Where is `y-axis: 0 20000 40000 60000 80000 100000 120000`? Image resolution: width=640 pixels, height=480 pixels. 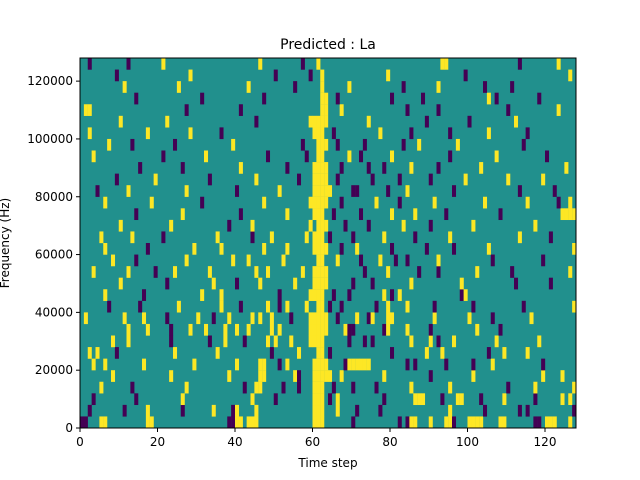
y-axis: 0 20000 40000 60000 80000 100000 120000 is located at coordinates (53, 254).